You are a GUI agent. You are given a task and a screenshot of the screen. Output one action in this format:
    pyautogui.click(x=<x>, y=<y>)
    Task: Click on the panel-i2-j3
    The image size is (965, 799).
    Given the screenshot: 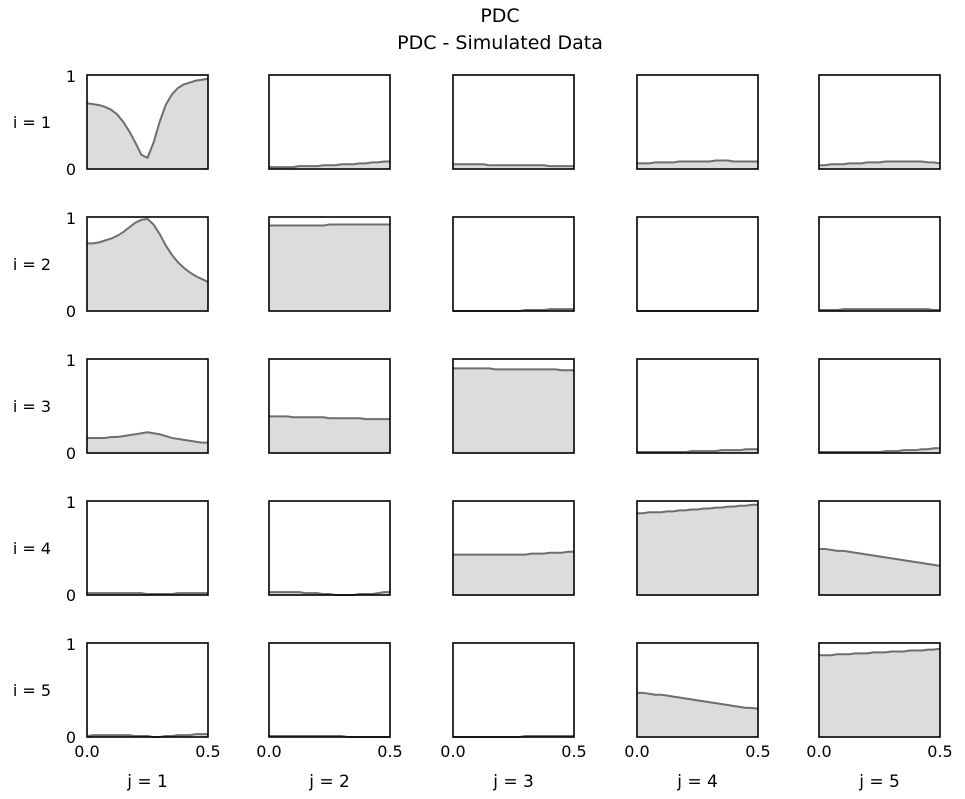 What is the action you would take?
    pyautogui.click(x=513, y=264)
    